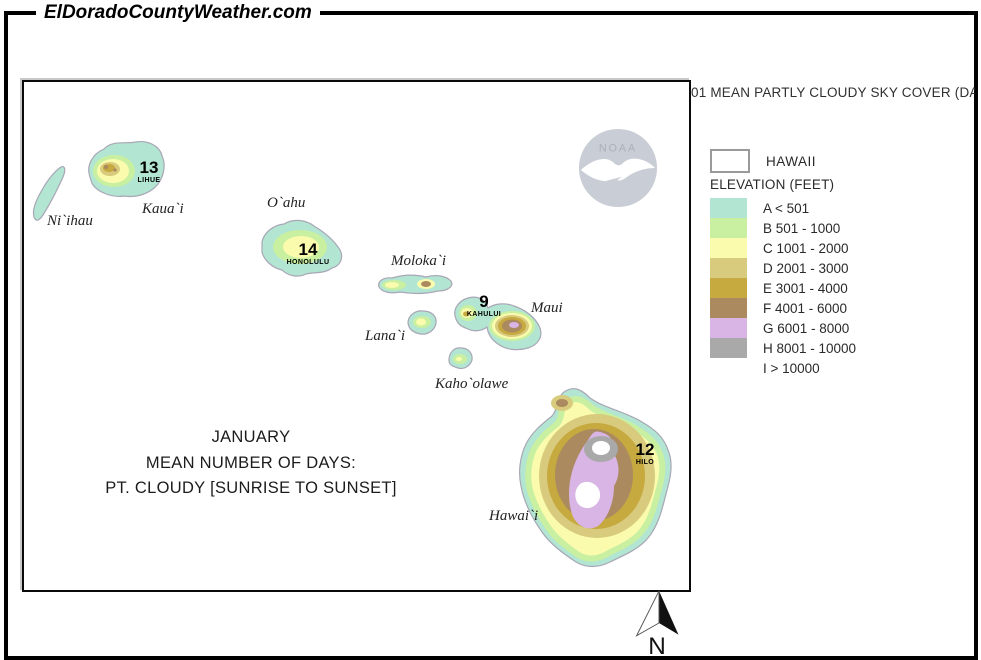 The height and width of the screenshot is (660, 981). What do you see at coordinates (415, 284) in the screenshot?
I see `island-molokai-shape` at bounding box center [415, 284].